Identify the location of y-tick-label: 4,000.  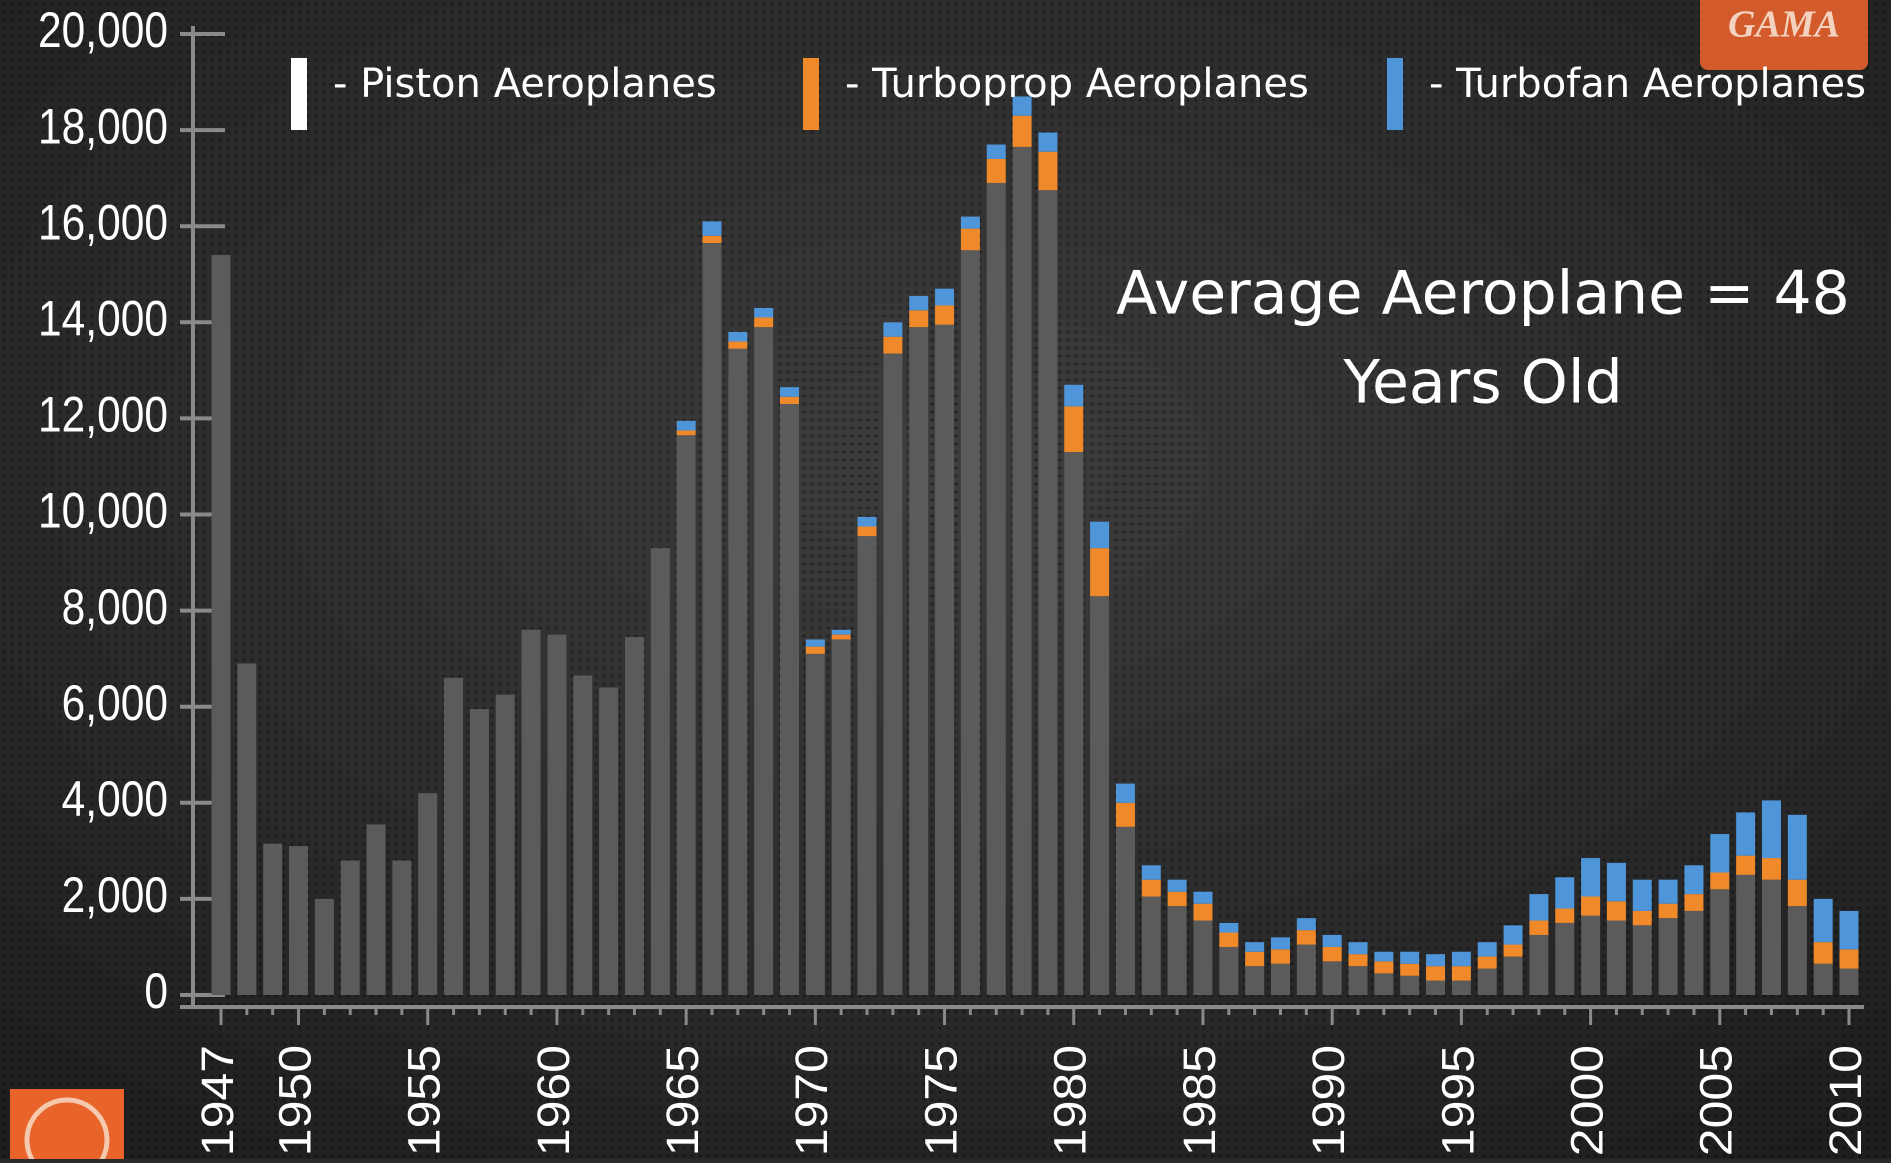
(115, 799).